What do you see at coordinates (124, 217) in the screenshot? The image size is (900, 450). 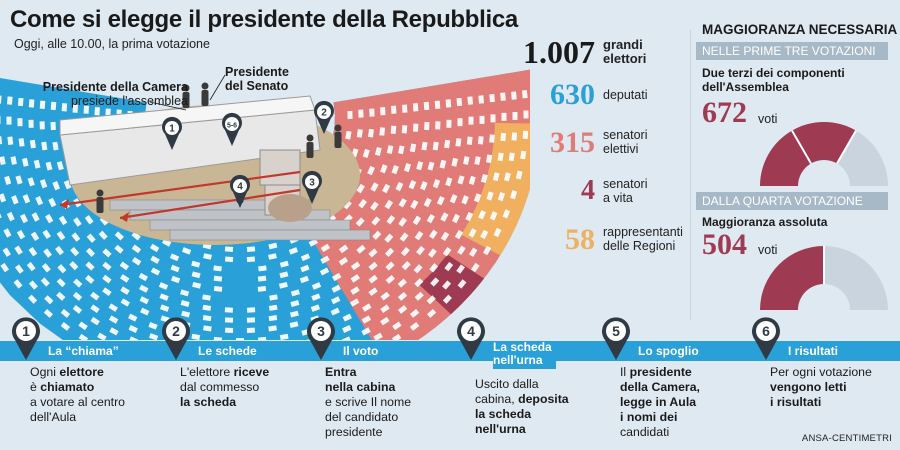 I see `arrow-head` at bounding box center [124, 217].